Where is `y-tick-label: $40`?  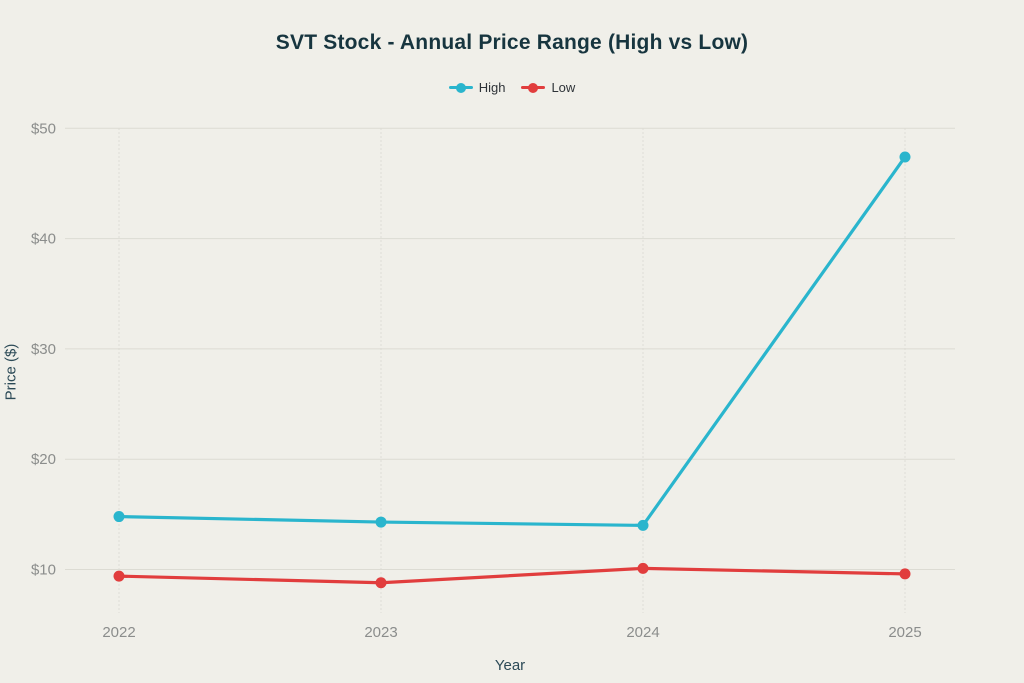 y-tick-label: $40 is located at coordinates (43, 239).